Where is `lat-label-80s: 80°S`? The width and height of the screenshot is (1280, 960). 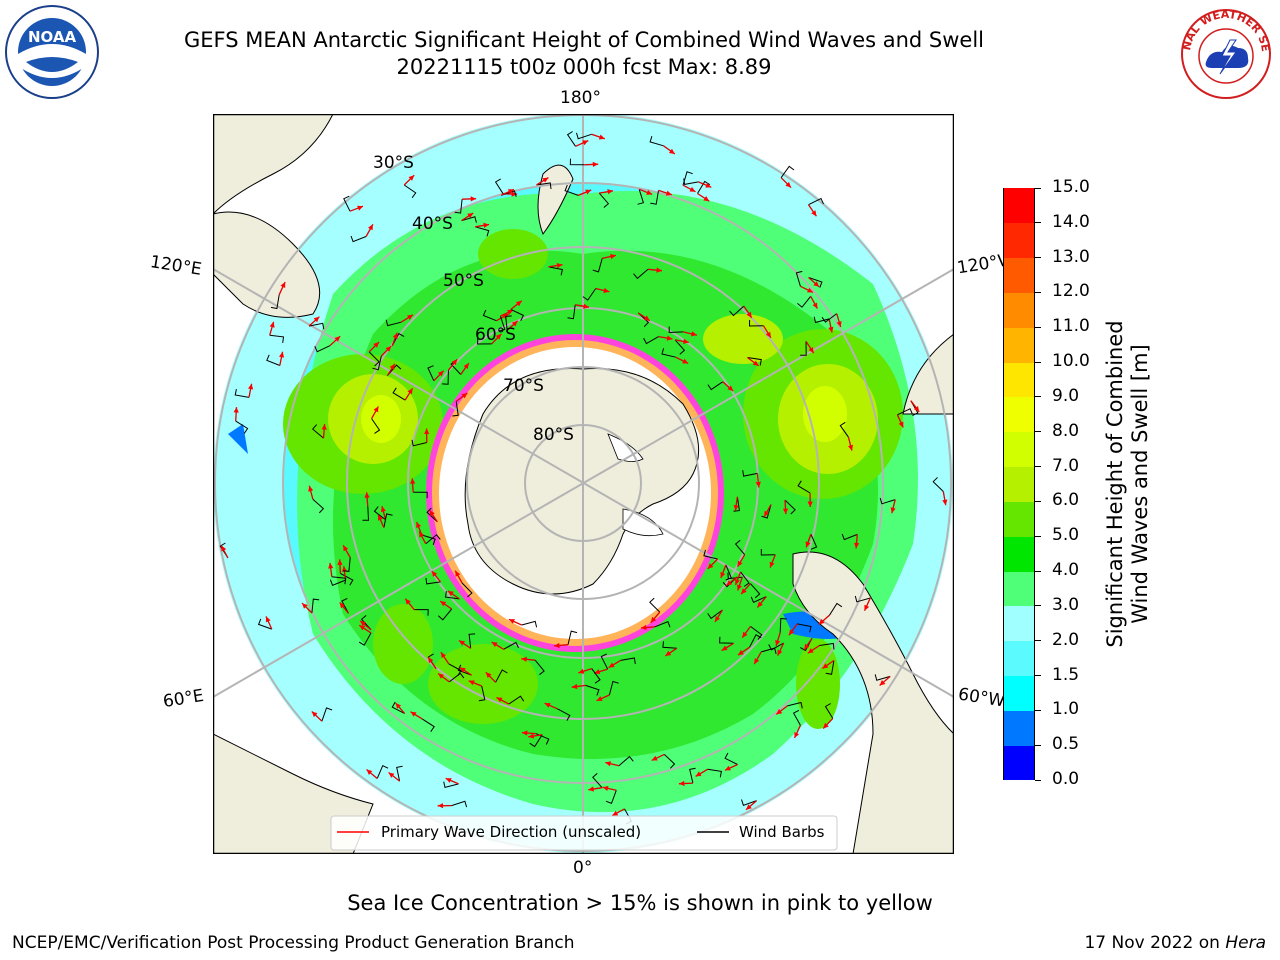
lat-label-80s: 80°S is located at coordinates (553, 435).